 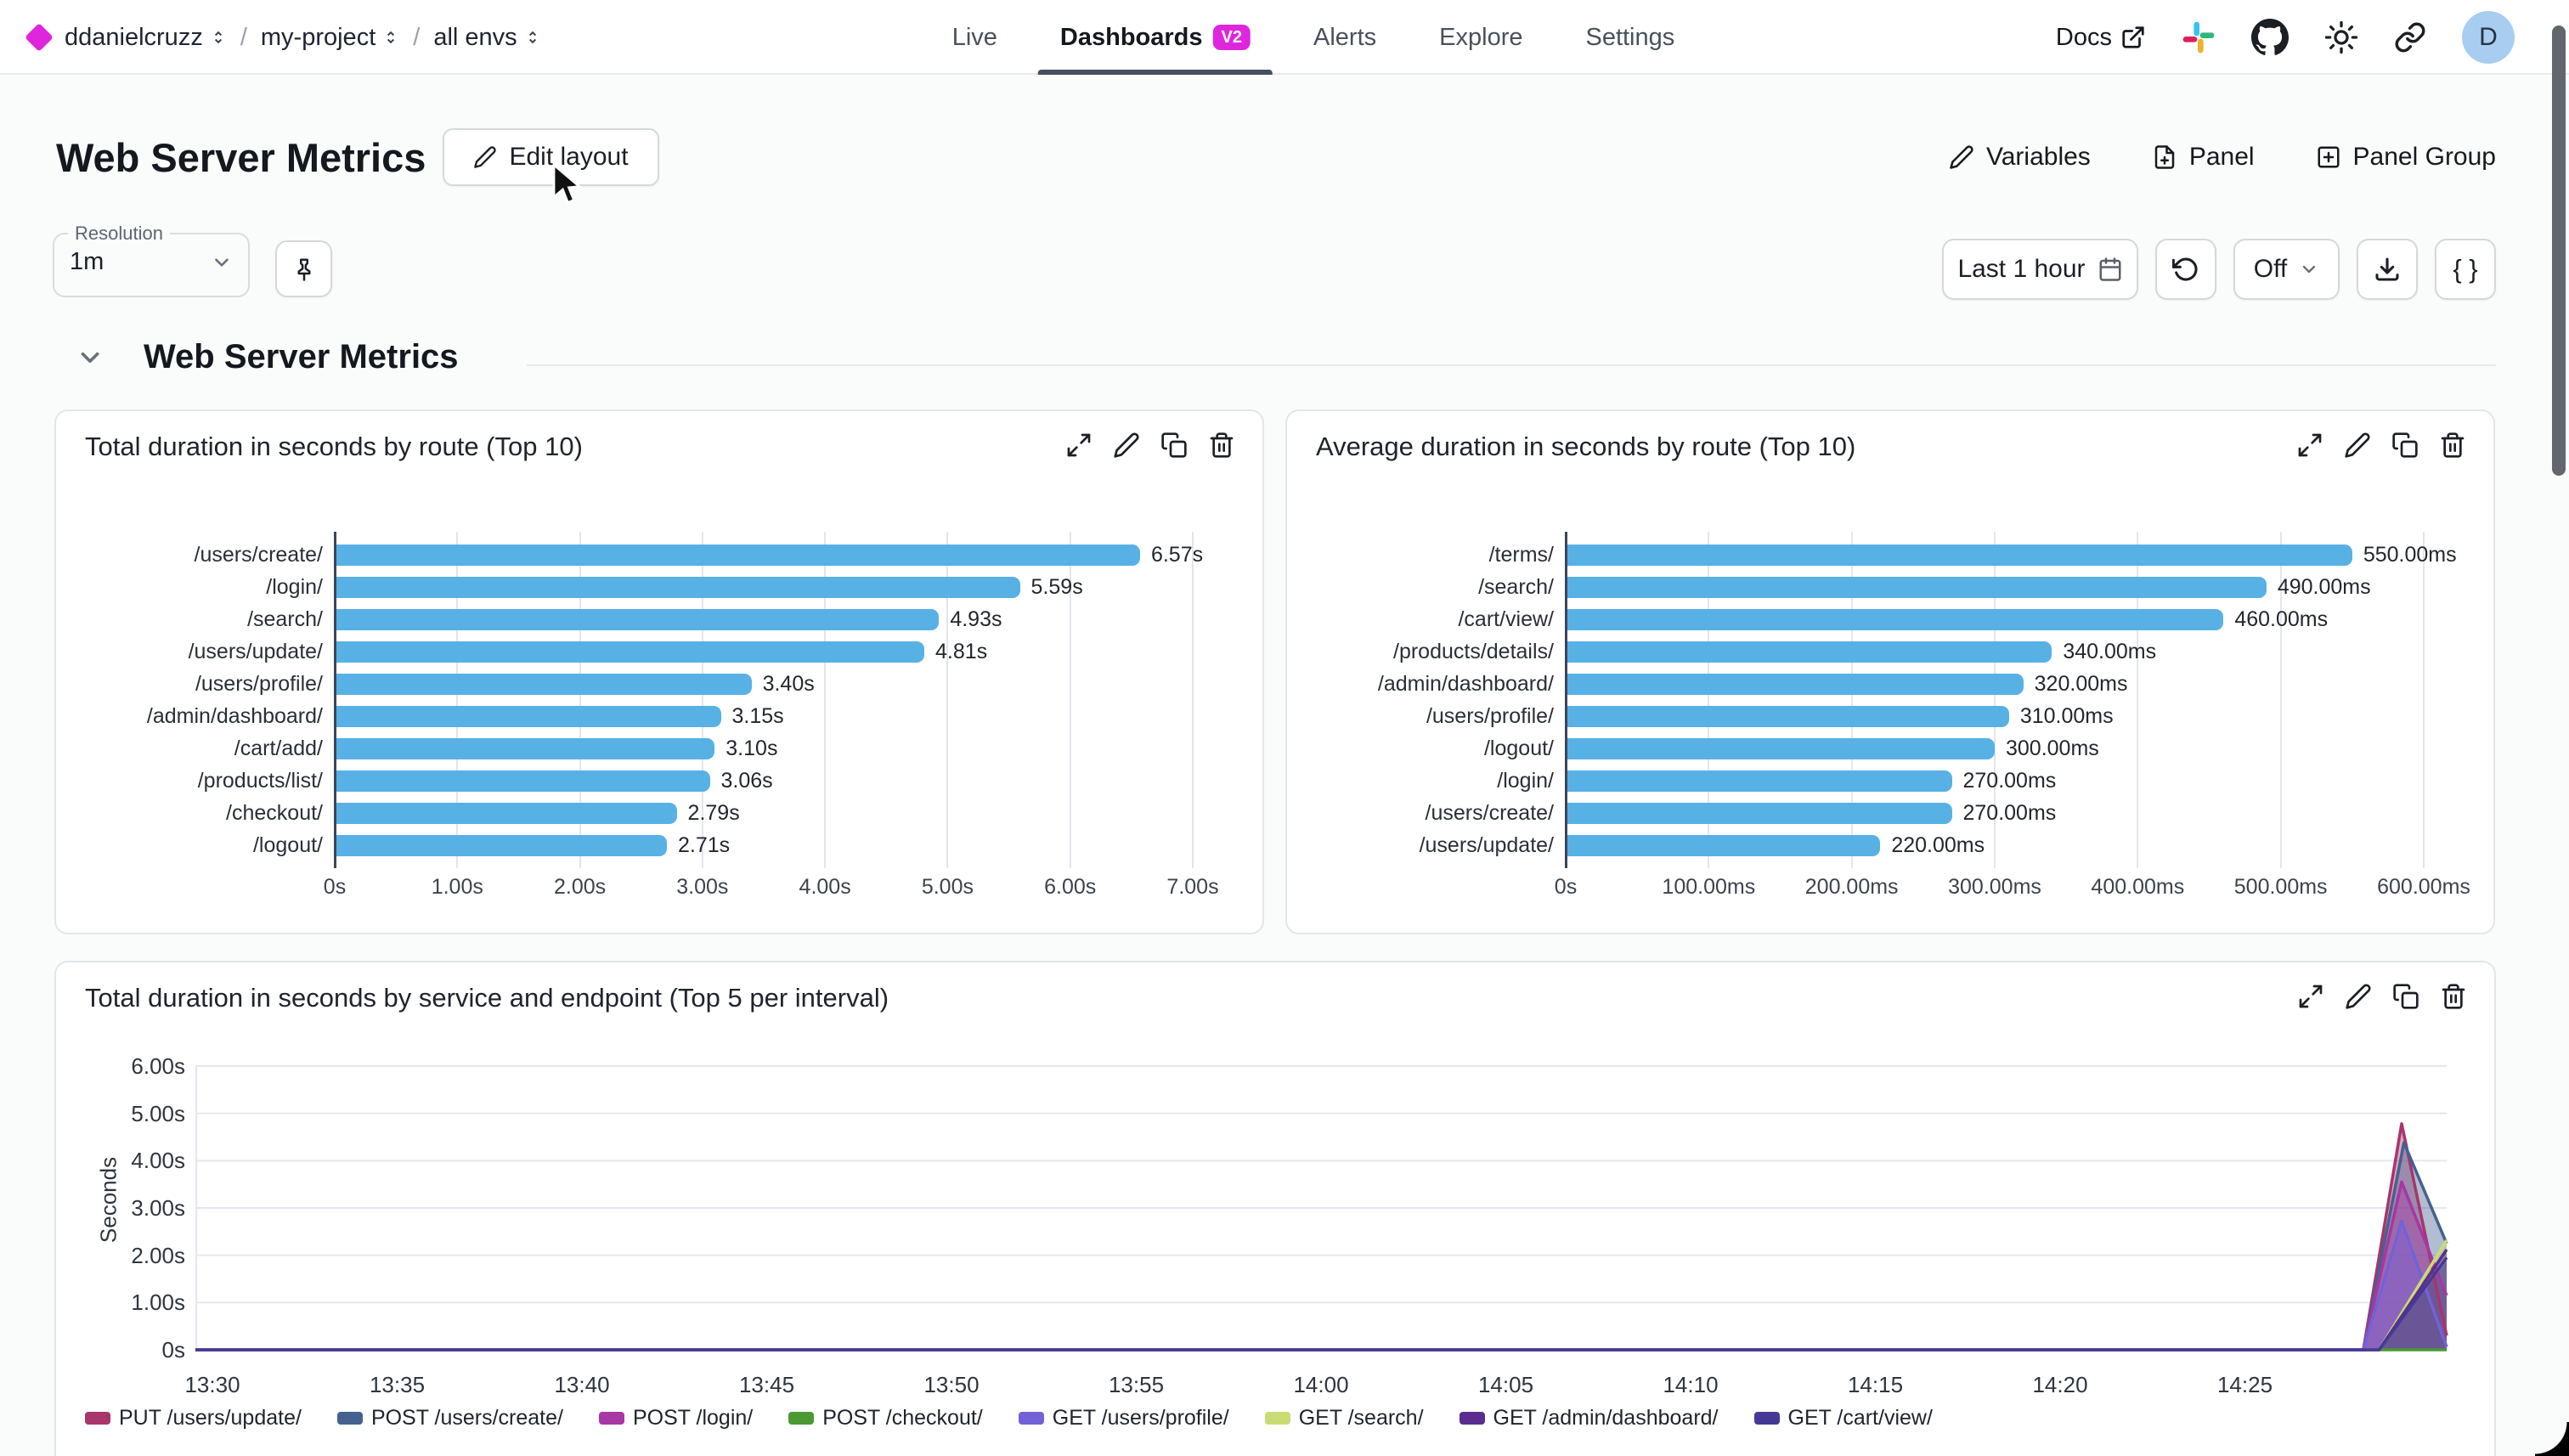 What do you see at coordinates (2270, 38) in the screenshot?
I see `github-icon` at bounding box center [2270, 38].